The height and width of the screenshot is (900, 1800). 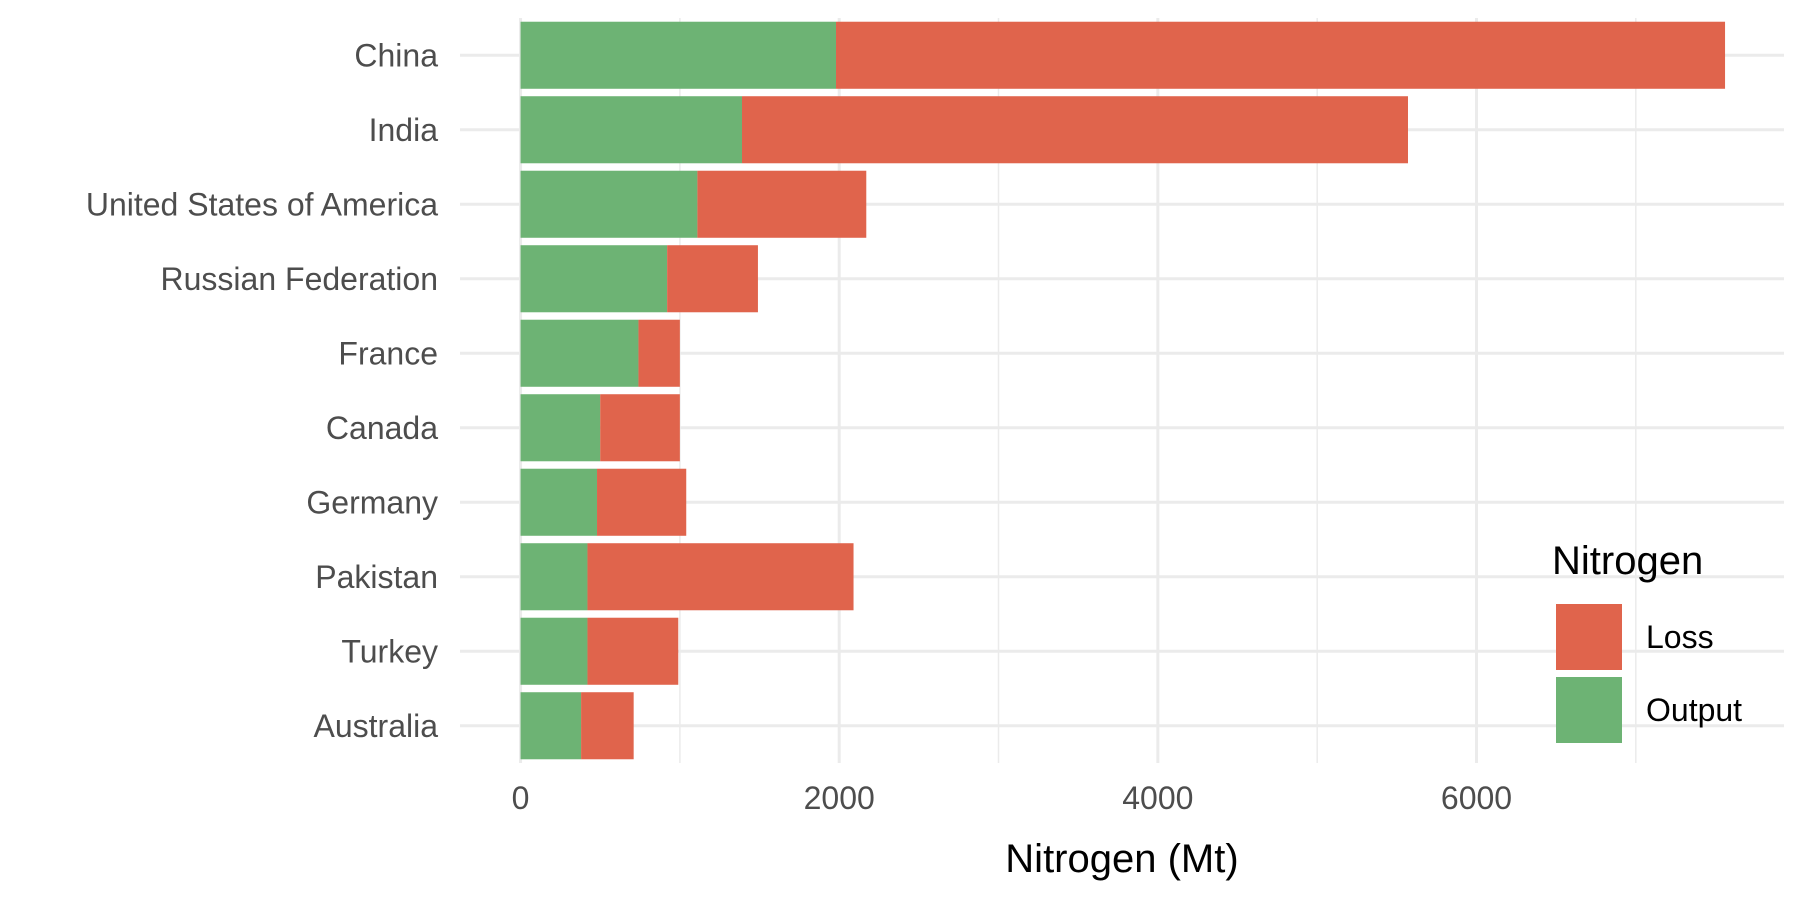 What do you see at coordinates (554, 651) in the screenshot?
I see `bar-output-turkey` at bounding box center [554, 651].